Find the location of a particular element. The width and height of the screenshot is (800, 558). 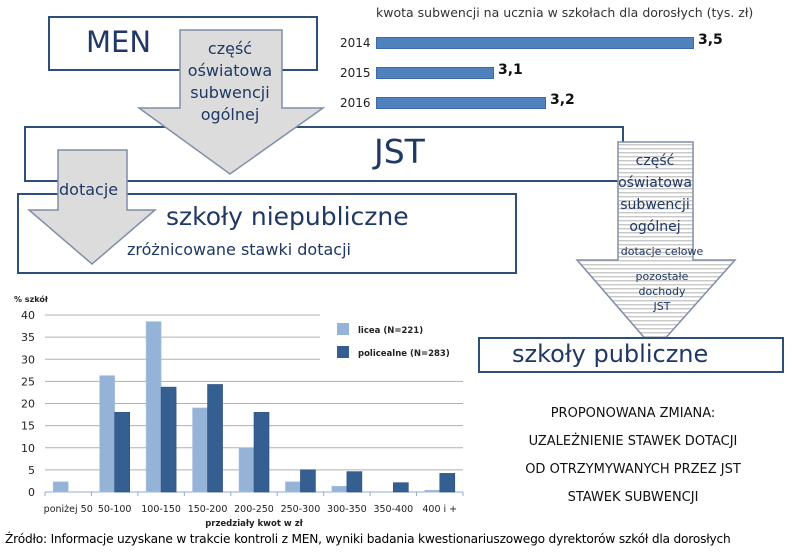

arrow-men-jst-label: część oświatowa subwencji ogólnej is located at coordinates (230, 81).